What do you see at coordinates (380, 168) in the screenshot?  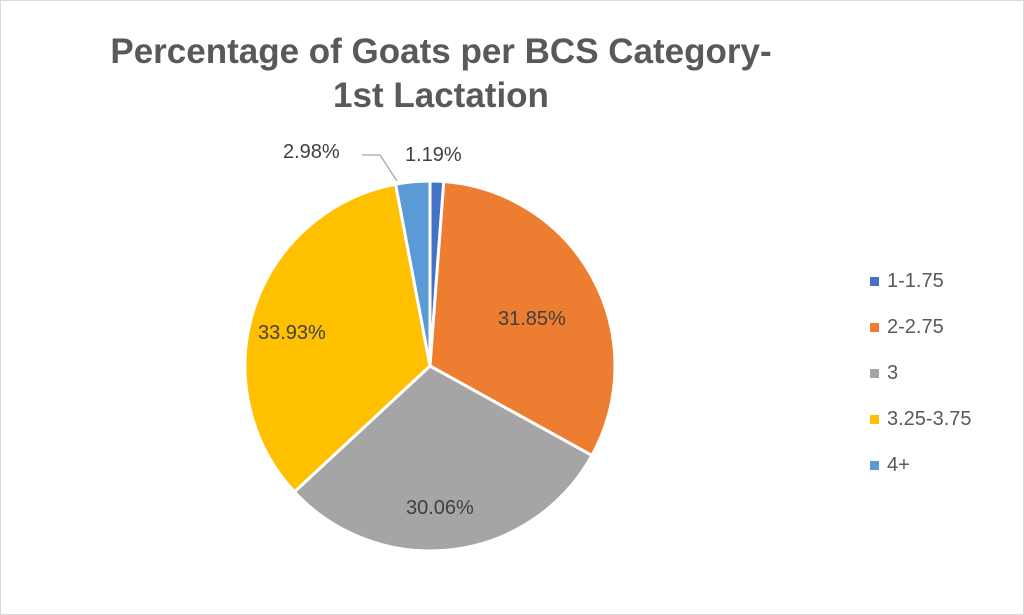 I see `leader-line` at bounding box center [380, 168].